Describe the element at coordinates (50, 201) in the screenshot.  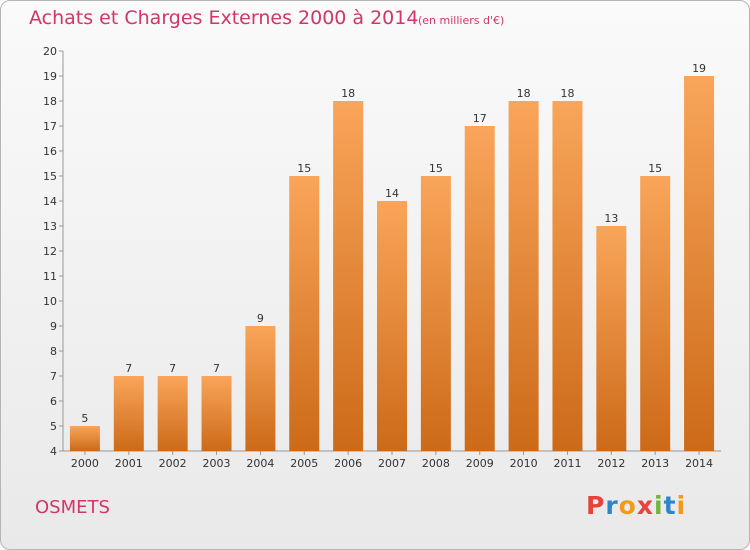
I see `y-tick-label: 14` at that location.